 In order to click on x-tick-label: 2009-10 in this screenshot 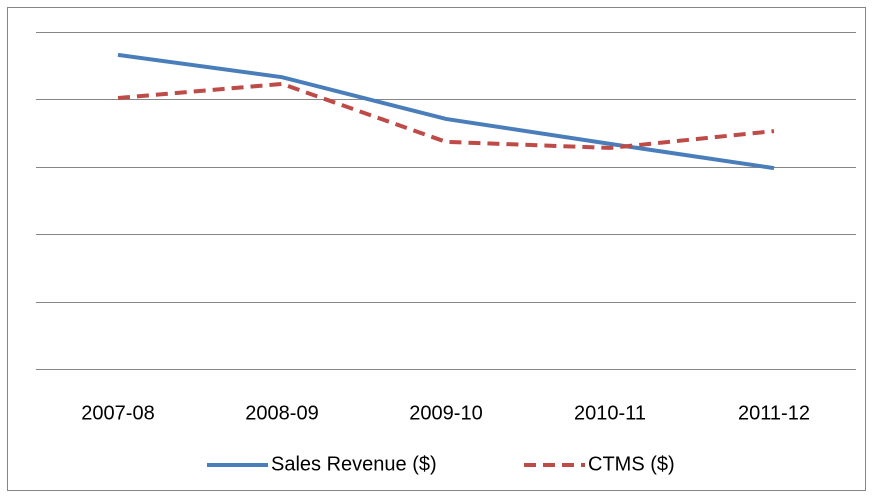, I will do `click(445, 413)`.